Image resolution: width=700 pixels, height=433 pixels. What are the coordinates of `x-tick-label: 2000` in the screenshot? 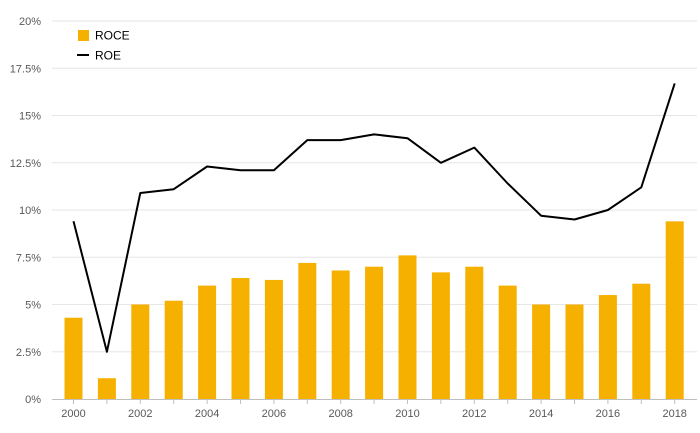 It's located at (73, 414).